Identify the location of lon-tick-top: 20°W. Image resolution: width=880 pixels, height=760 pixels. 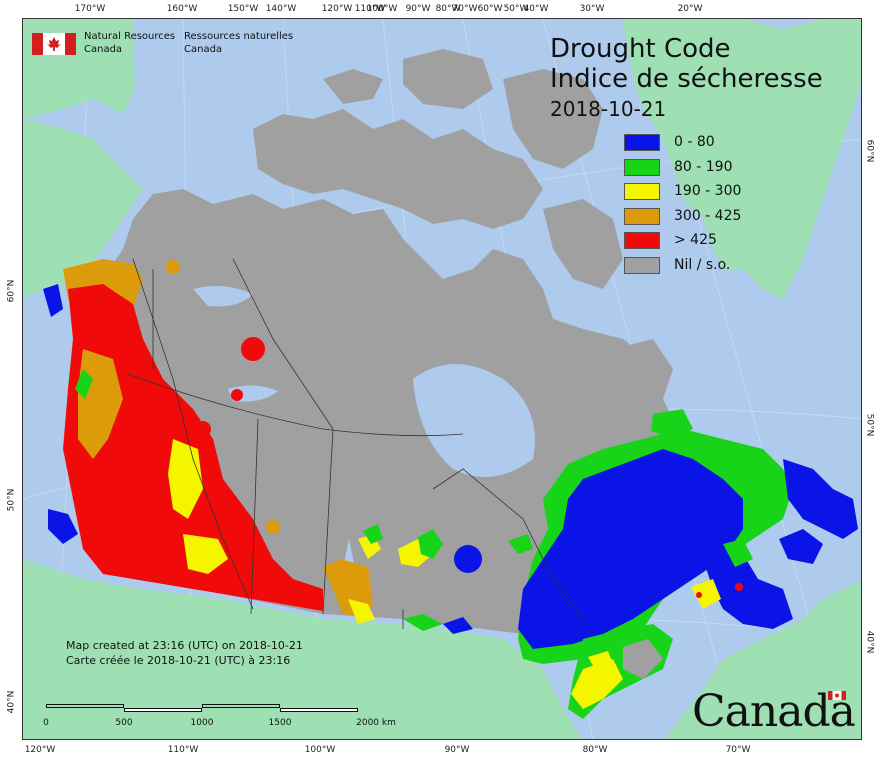
(690, 9).